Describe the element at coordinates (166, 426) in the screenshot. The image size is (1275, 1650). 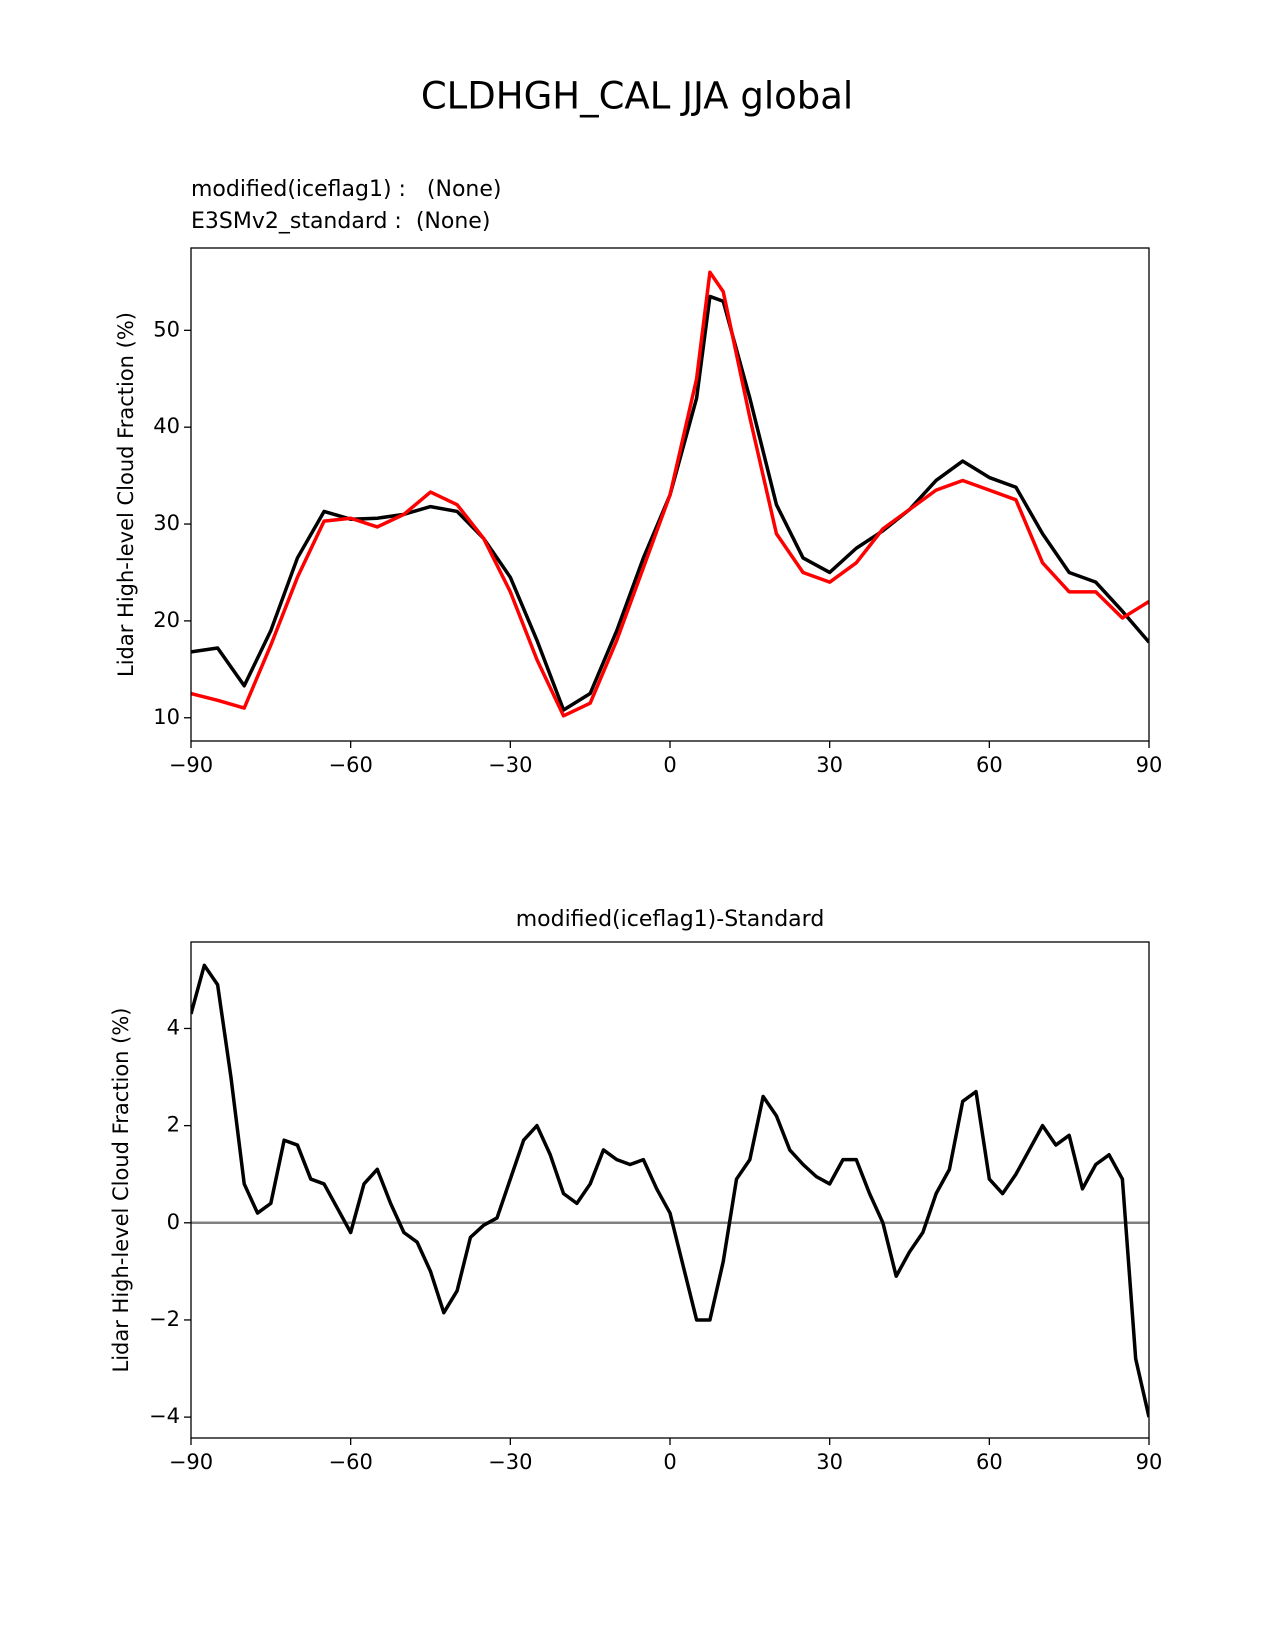
I see `y-tick-label: 40` at that location.